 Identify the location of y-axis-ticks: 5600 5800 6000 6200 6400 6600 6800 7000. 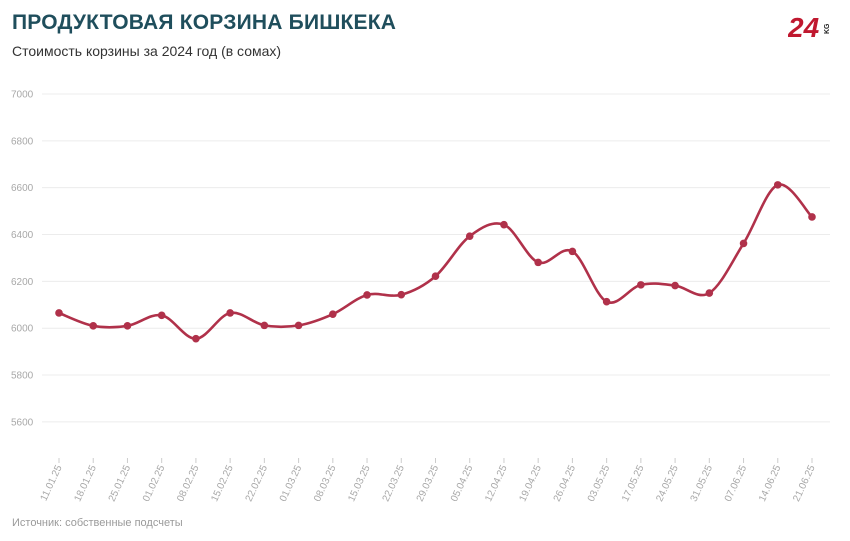
(22, 259).